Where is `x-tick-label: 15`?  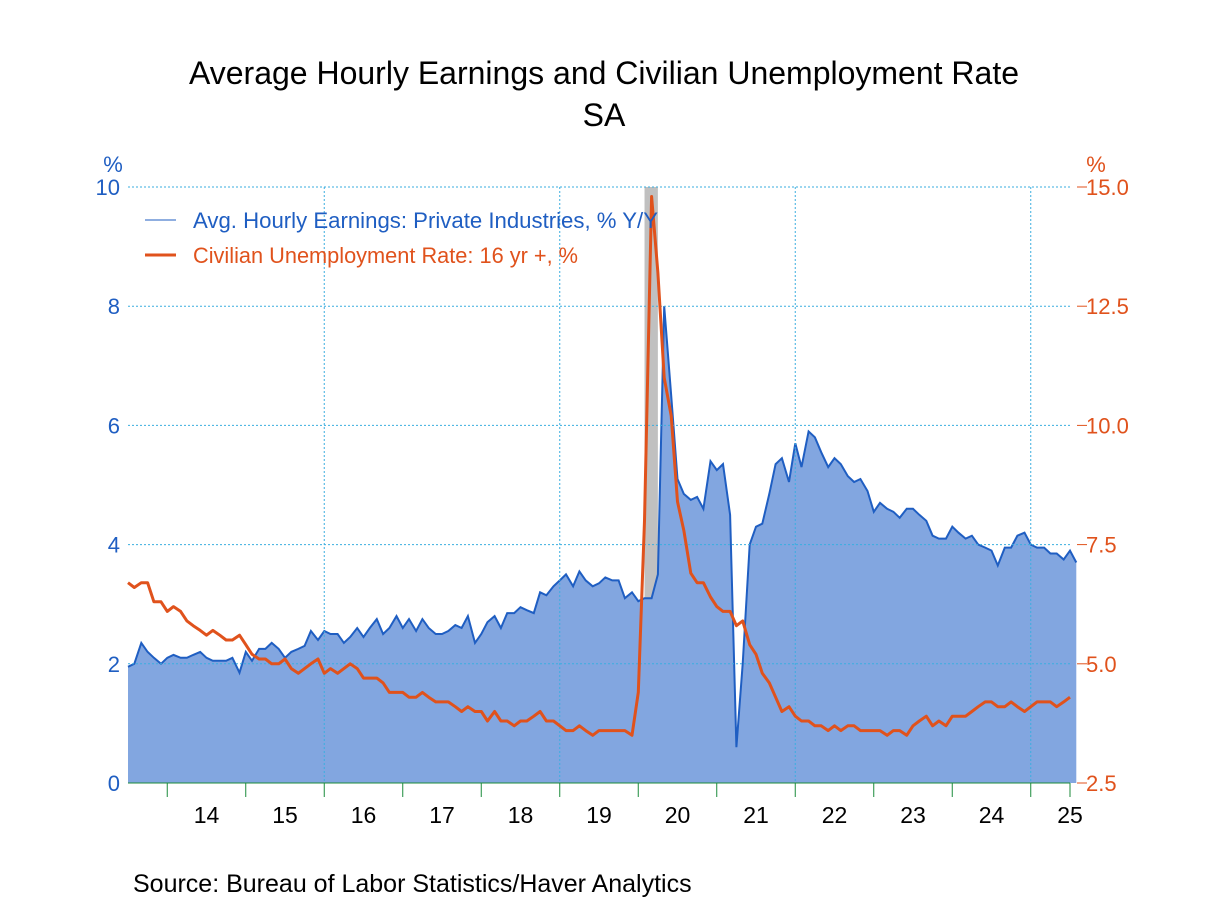 x-tick-label: 15 is located at coordinates (285, 815).